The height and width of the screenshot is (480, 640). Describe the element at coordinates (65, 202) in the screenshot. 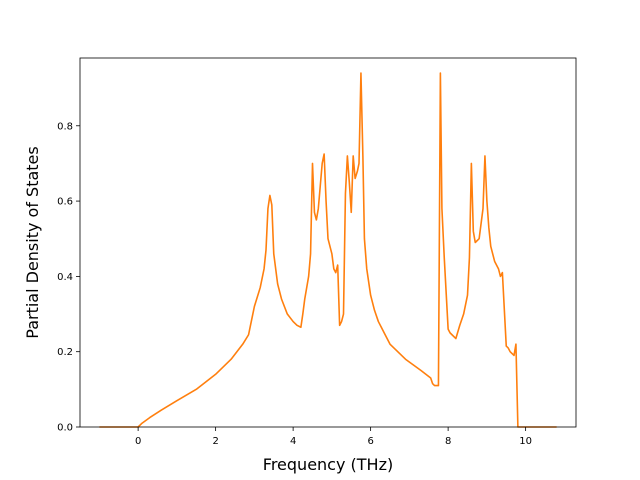

I see `y-tick-label: 0.6` at that location.